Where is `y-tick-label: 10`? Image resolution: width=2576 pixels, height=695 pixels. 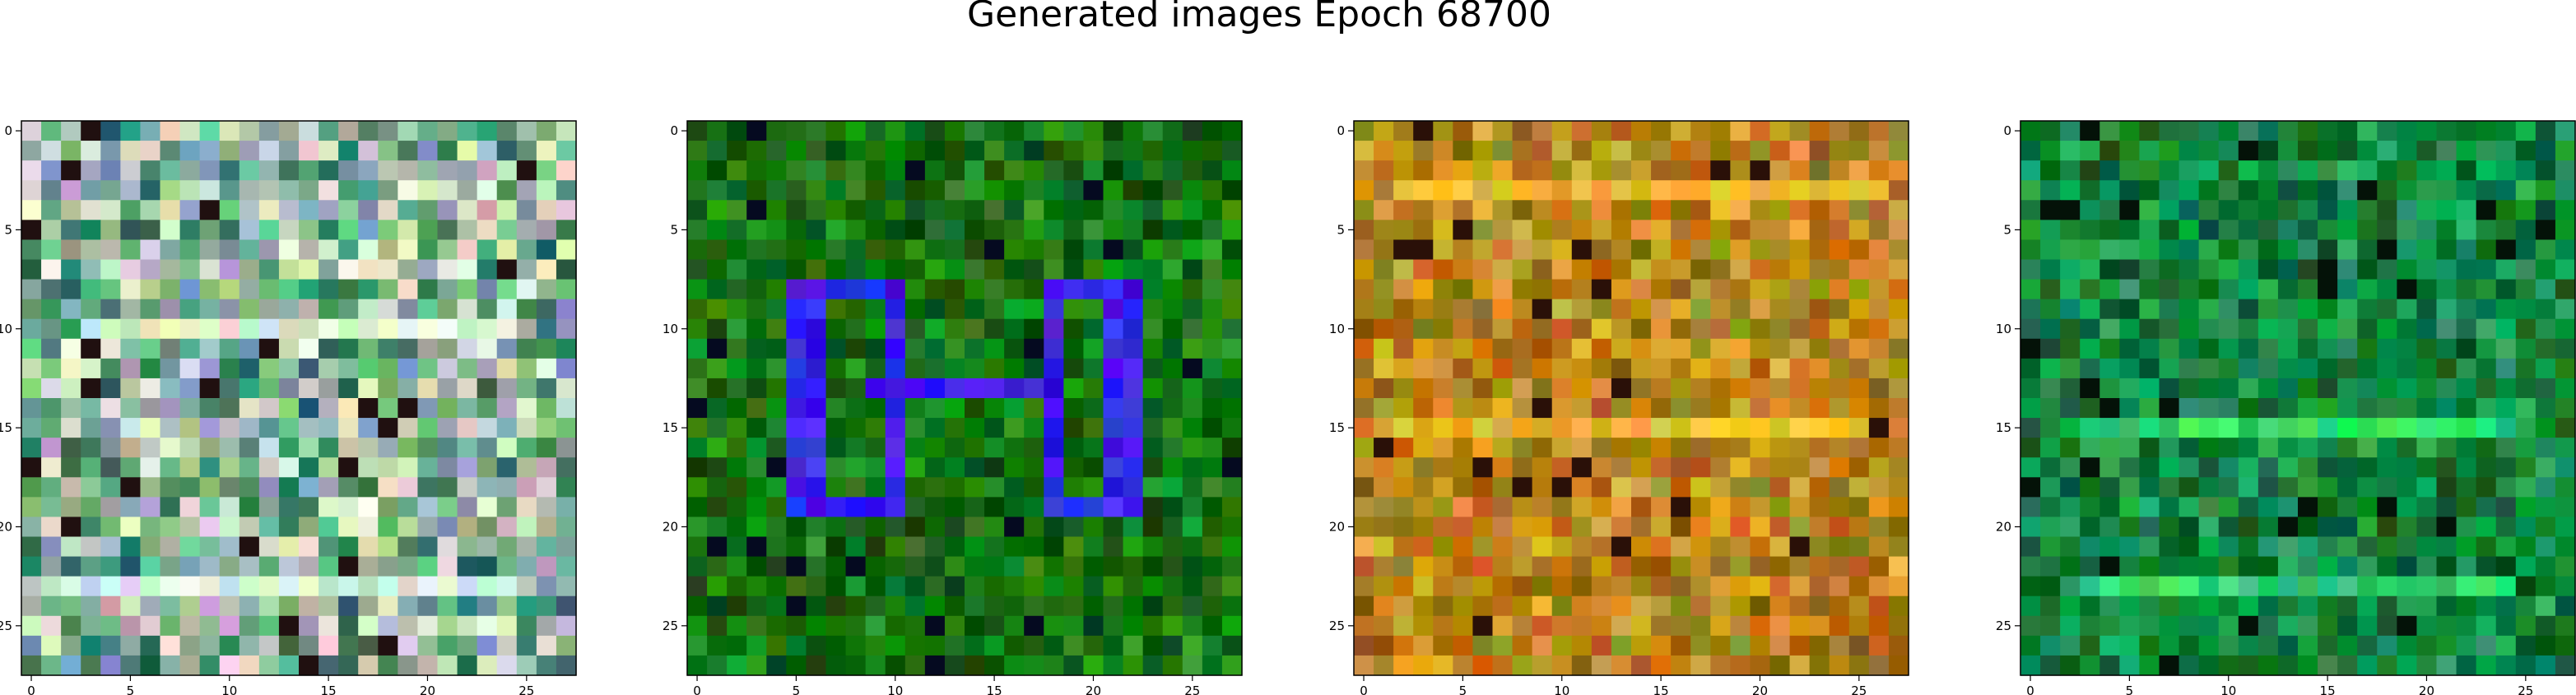 y-tick-label: 10 is located at coordinates (1337, 329).